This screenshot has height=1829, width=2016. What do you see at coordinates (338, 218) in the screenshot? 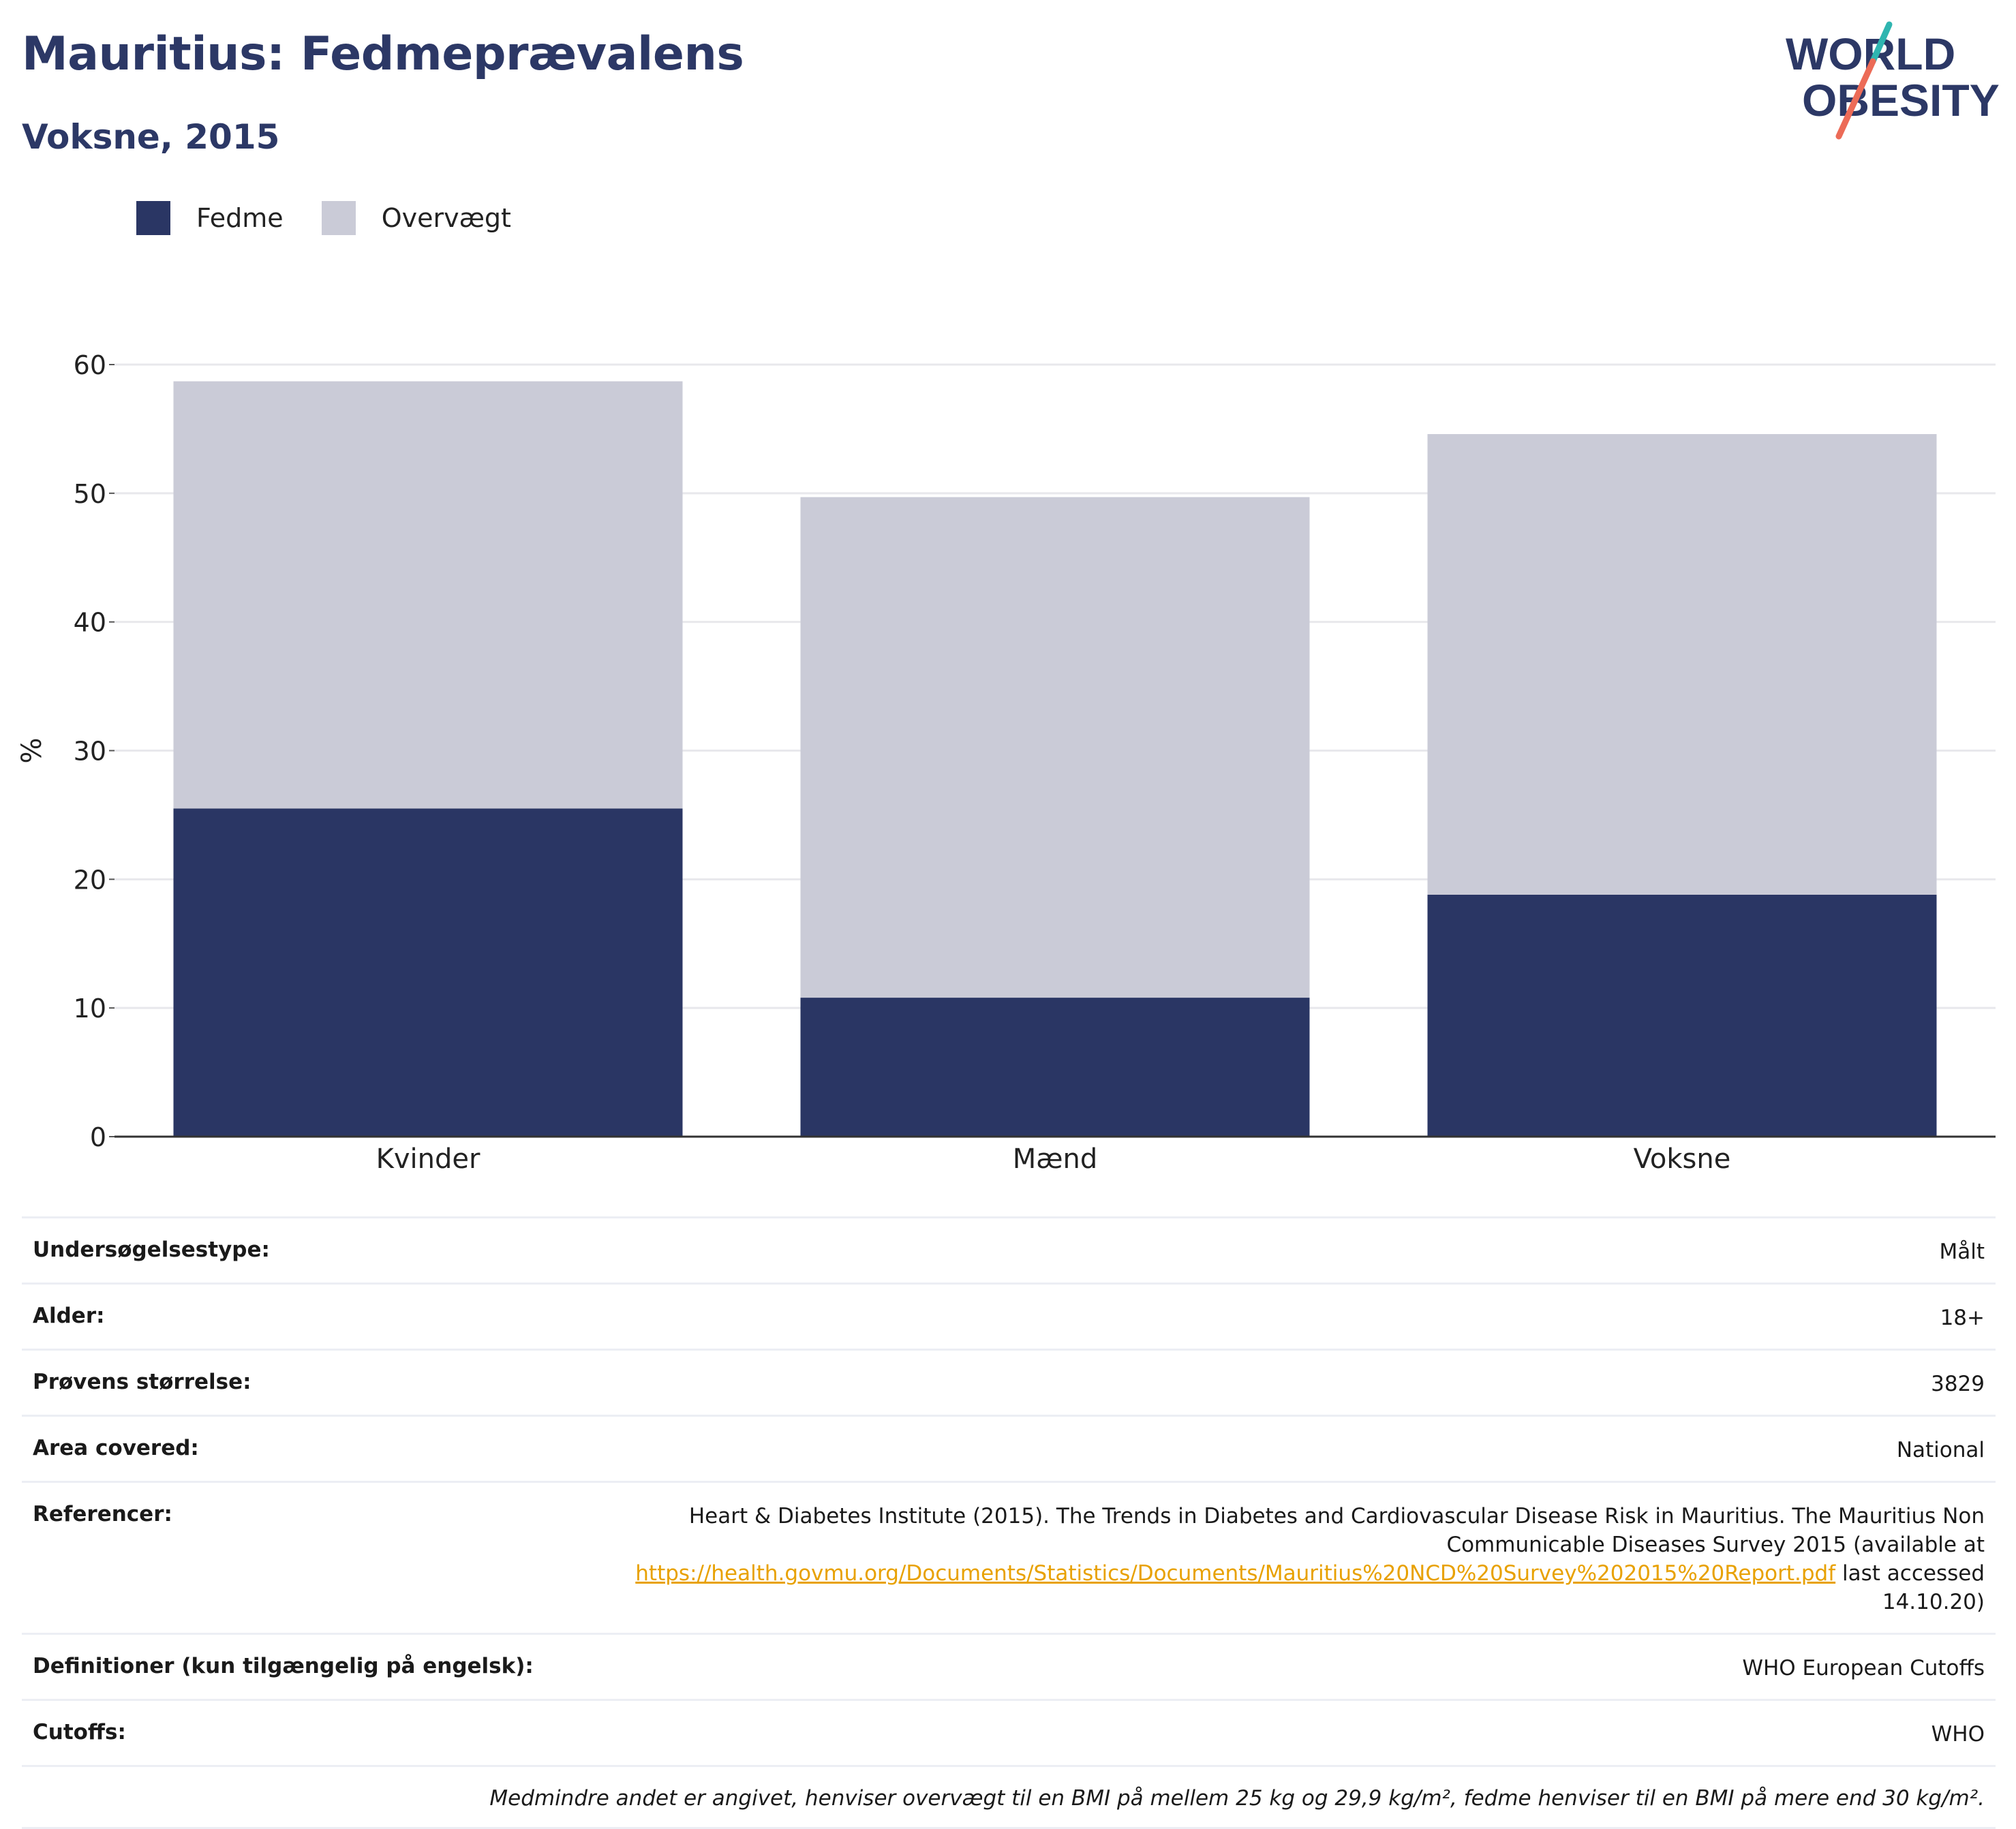
I see `legend-swatch-overvaegt` at bounding box center [338, 218].